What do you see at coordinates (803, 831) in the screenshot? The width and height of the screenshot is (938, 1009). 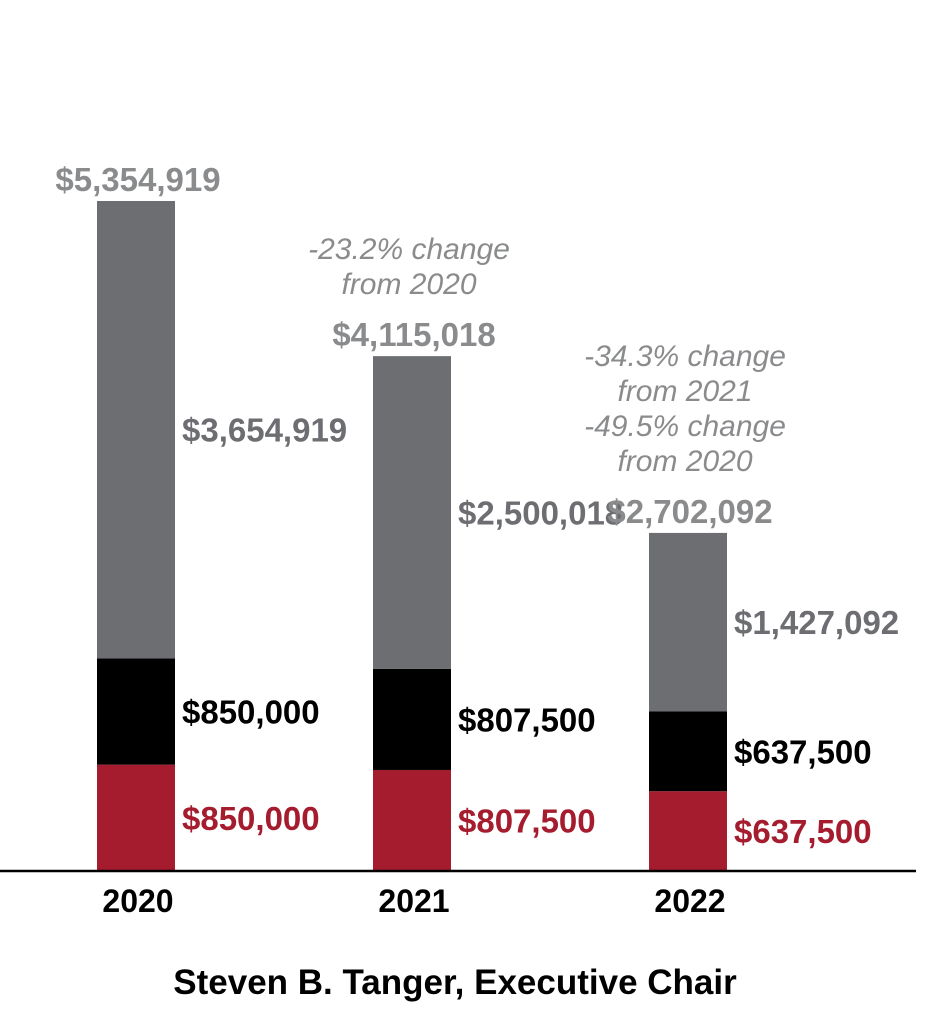 I see `label-salary-2022: $637,500` at bounding box center [803, 831].